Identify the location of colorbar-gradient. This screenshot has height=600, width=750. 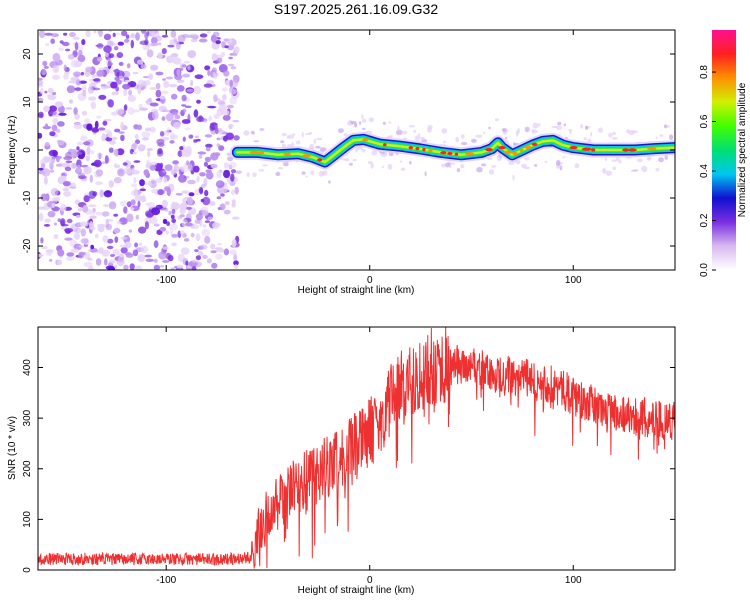
(724, 150).